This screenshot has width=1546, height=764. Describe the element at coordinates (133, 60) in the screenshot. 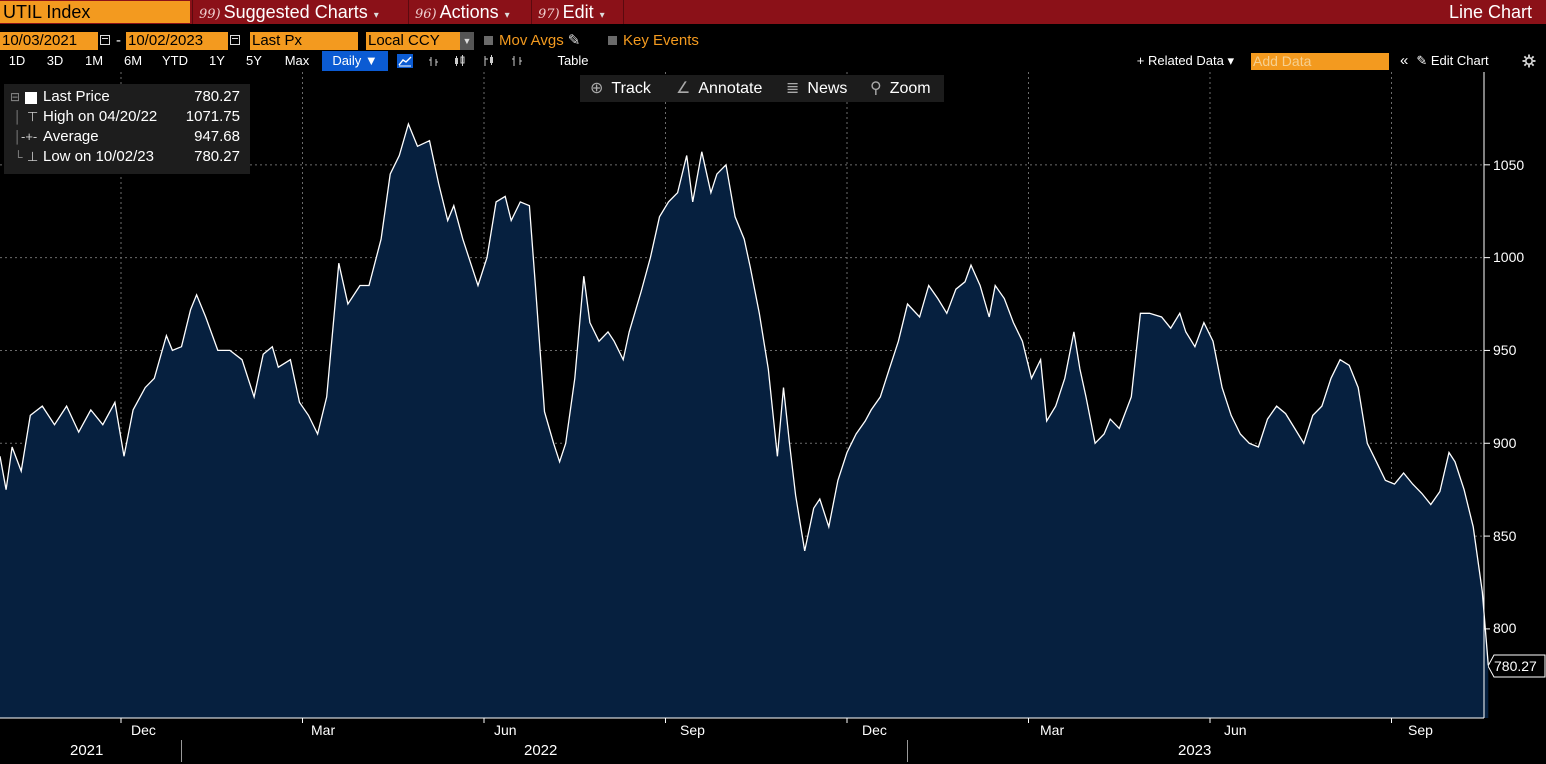

I see `period-6m: 6M` at that location.